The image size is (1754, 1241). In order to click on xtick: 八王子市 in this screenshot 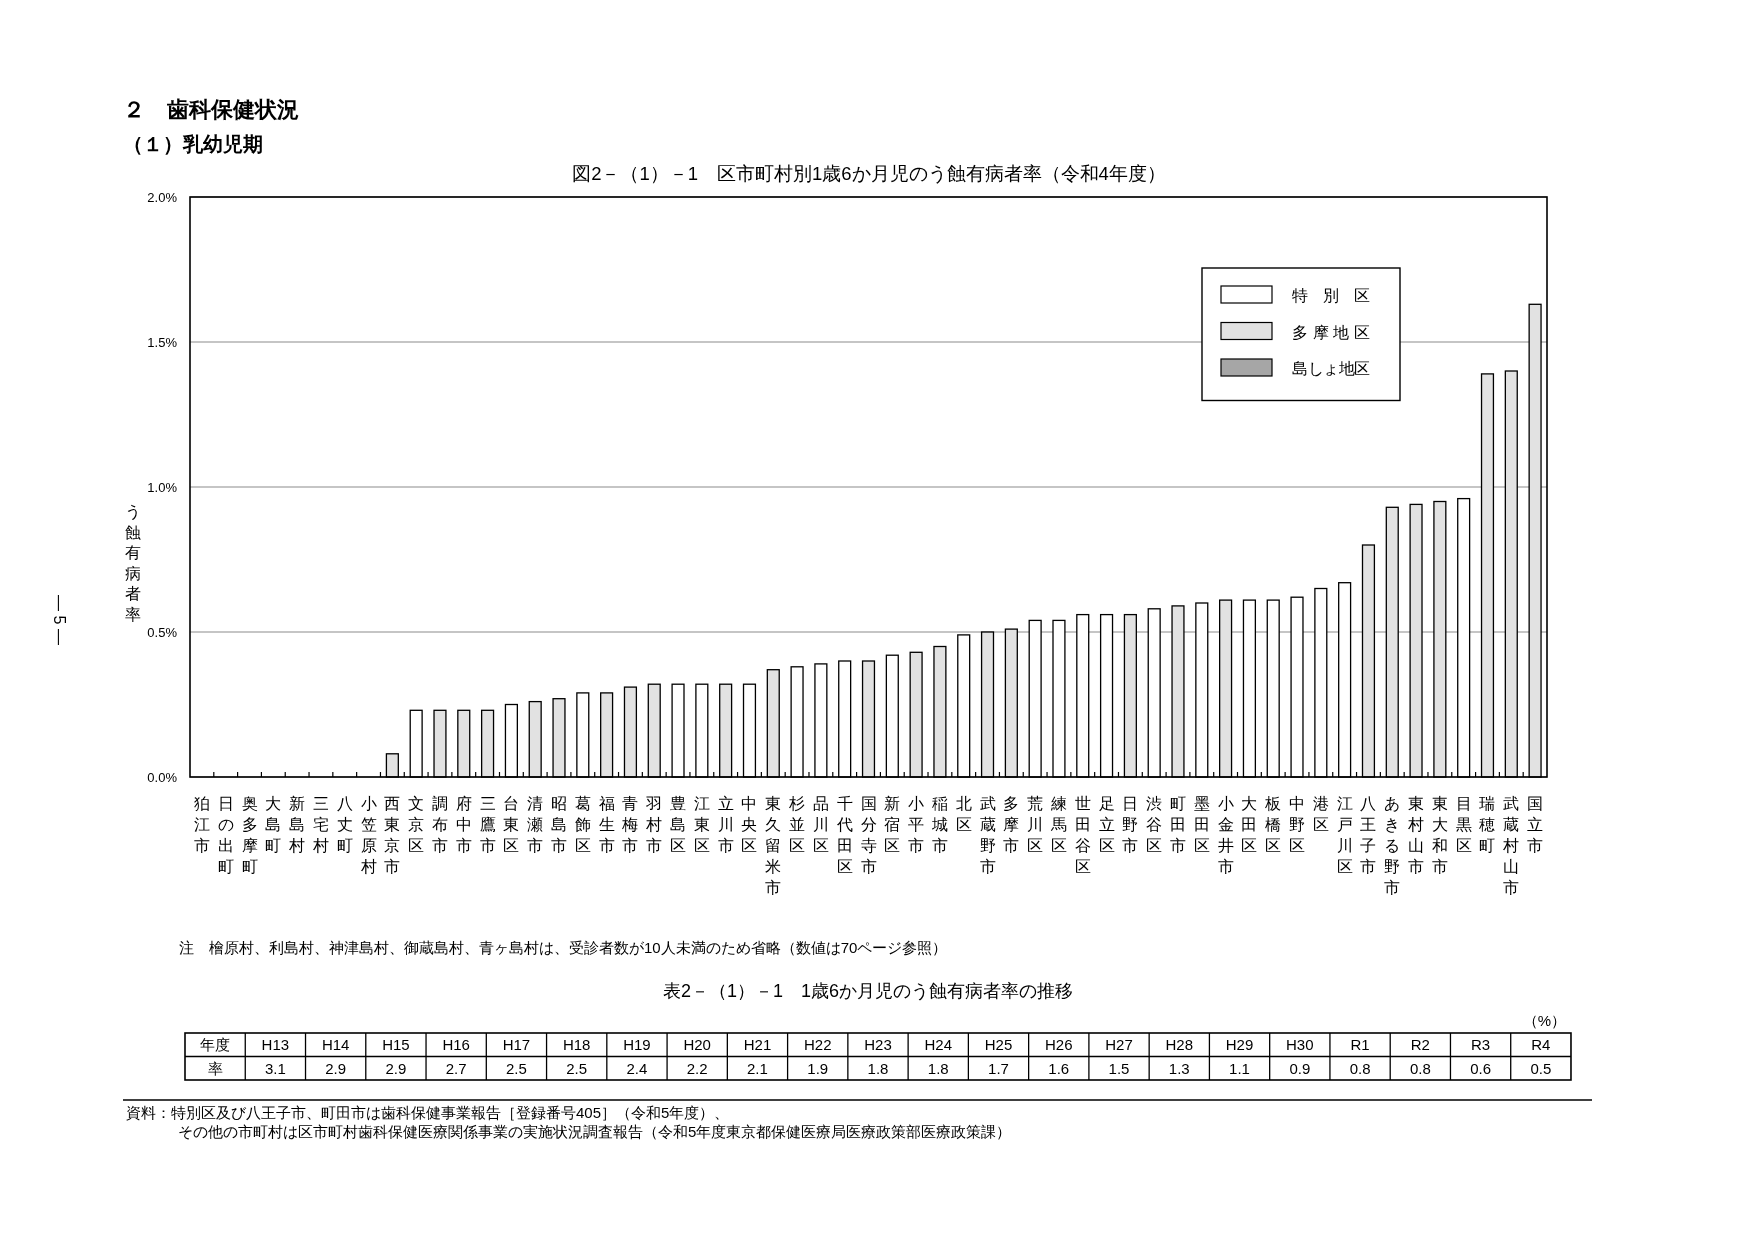, I will do `click(1368, 835)`.